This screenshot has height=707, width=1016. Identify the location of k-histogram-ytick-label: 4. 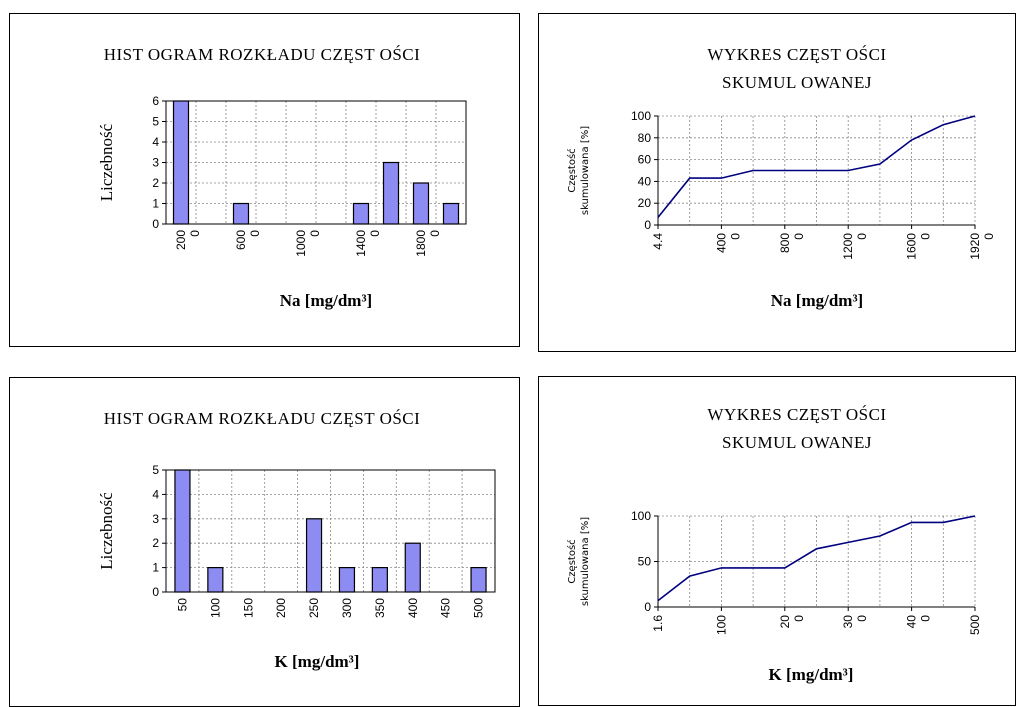
(155, 494).